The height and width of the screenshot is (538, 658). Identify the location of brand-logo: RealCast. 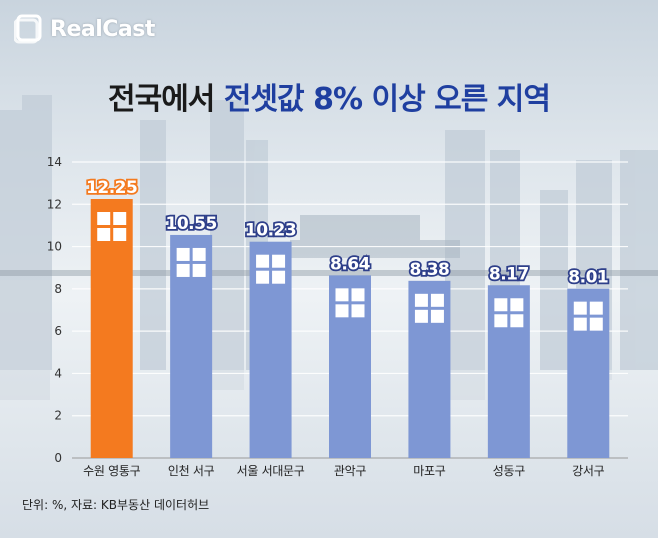
(84, 29).